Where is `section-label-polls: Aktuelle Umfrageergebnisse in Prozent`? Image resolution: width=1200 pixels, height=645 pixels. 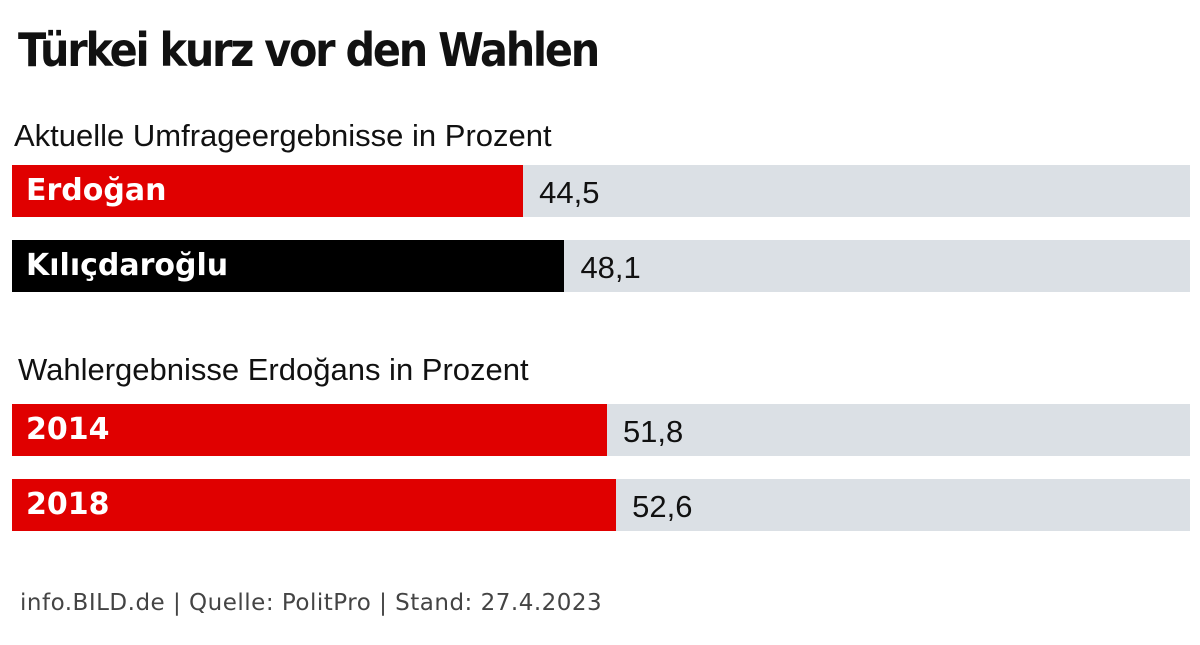 section-label-polls: Aktuelle Umfrageergebnisse in Prozent is located at coordinates (283, 135).